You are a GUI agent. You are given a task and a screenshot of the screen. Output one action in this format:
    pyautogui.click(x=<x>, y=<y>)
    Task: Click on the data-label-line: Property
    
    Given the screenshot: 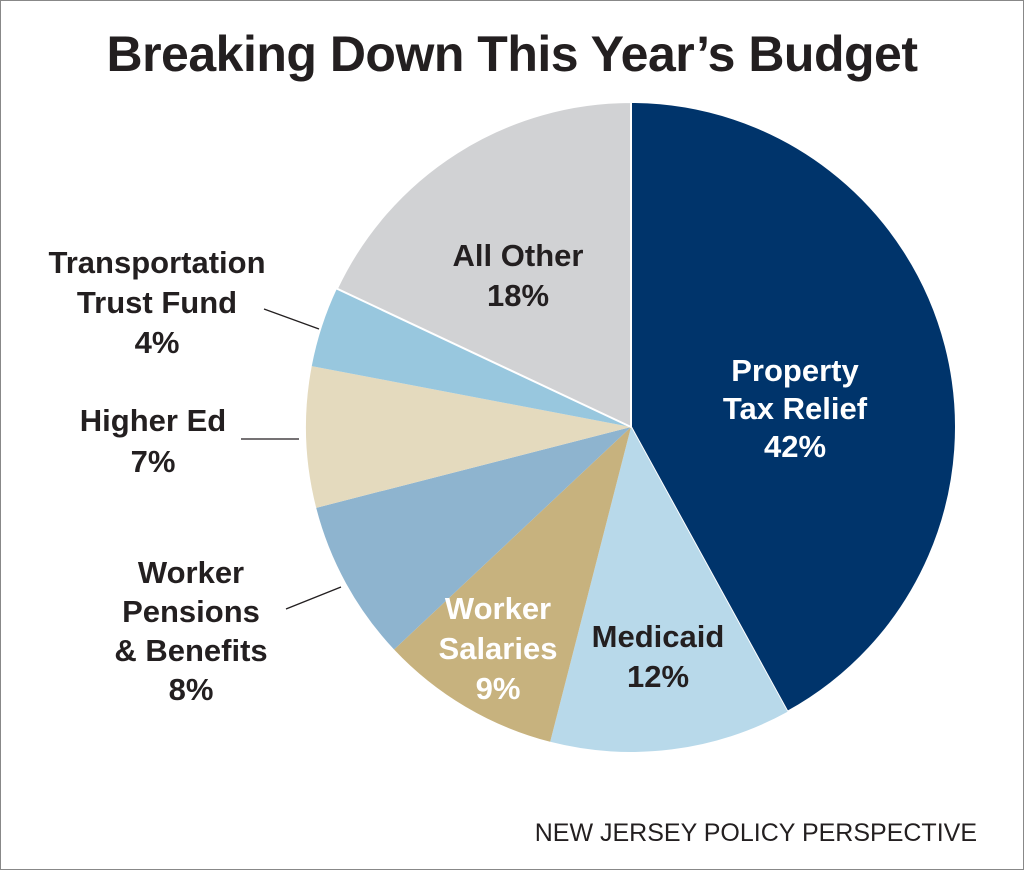 What is the action you would take?
    pyautogui.click(x=795, y=370)
    